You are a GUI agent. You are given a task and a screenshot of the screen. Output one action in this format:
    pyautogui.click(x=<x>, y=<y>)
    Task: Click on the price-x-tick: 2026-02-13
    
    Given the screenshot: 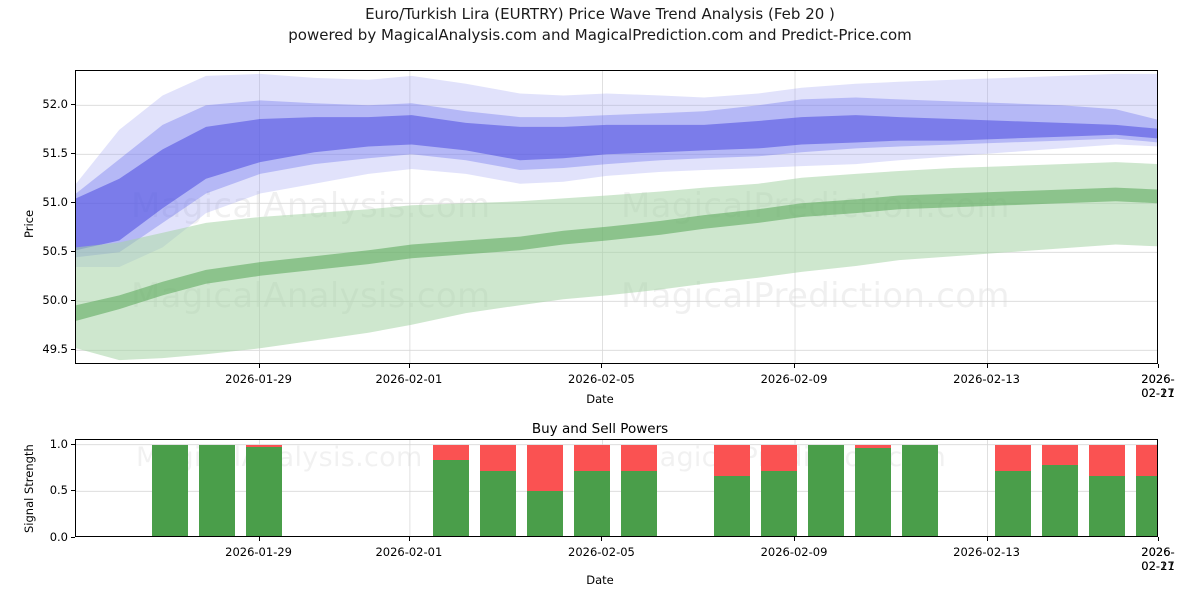 What is the action you would take?
    pyautogui.click(x=986, y=379)
    